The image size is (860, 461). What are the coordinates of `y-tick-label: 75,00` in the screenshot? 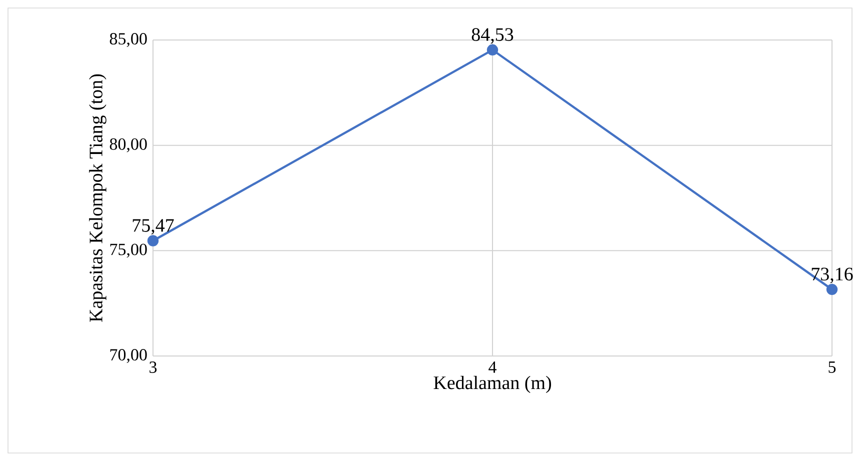 It's located at (128, 251).